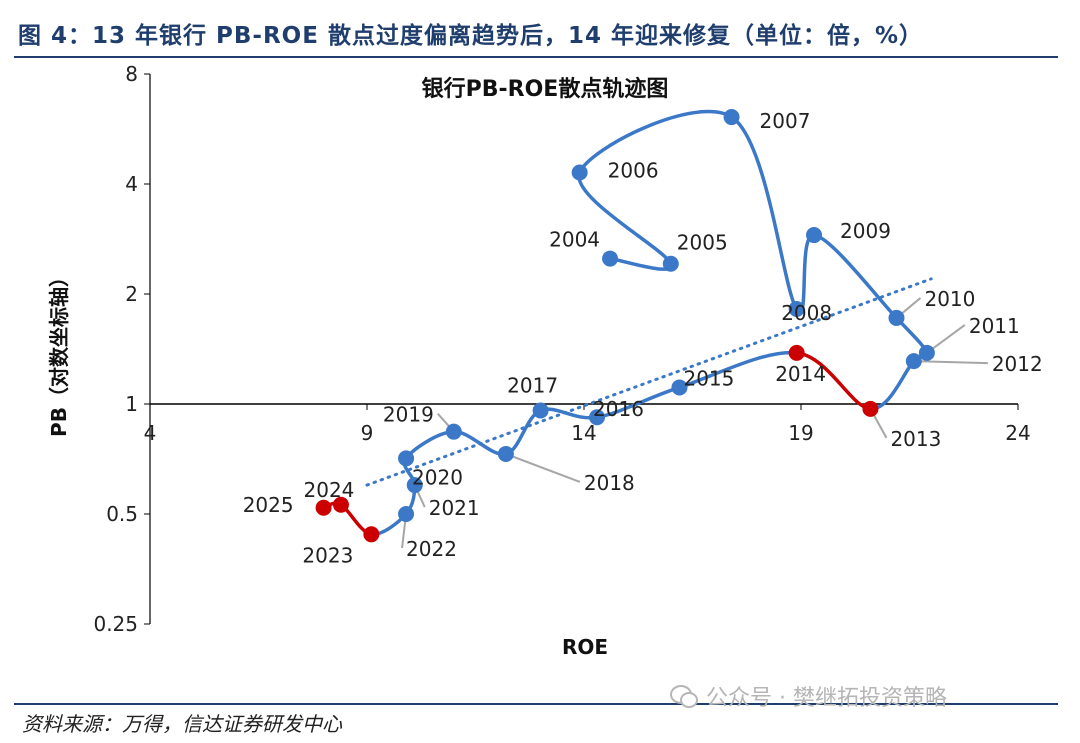 The height and width of the screenshot is (743, 1080). I want to click on point-label-2013: 2013, so click(915, 439).